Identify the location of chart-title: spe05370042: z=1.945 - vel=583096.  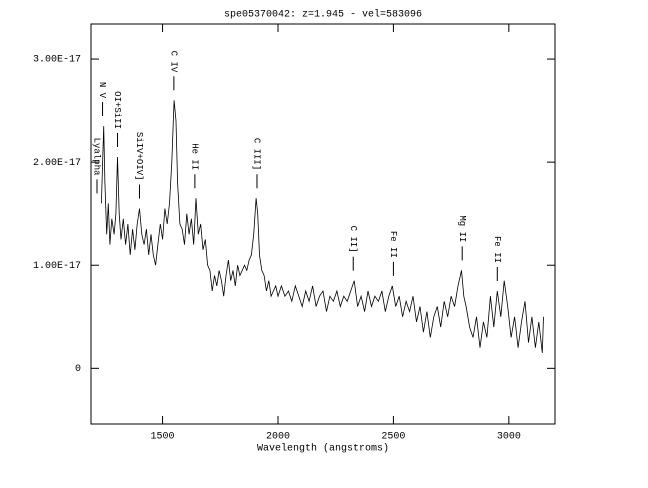
(323, 15).